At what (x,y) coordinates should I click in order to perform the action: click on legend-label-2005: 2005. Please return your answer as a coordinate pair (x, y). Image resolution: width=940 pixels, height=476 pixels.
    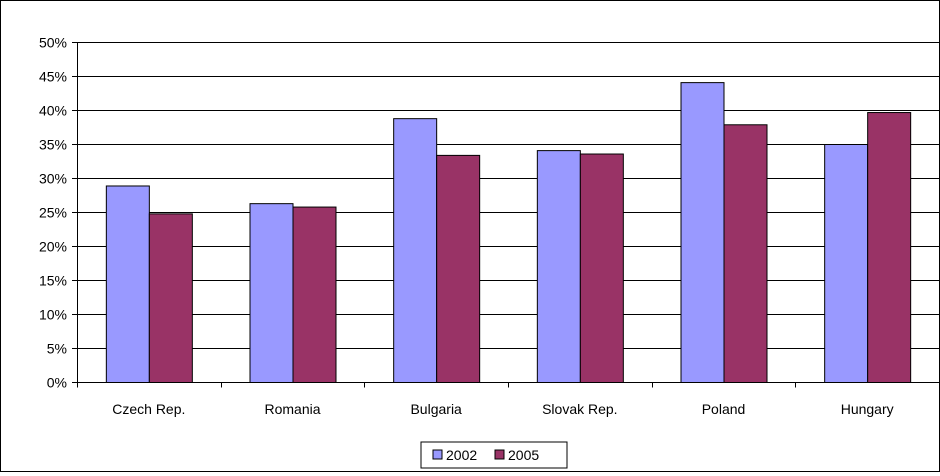
    Looking at the image, I should click on (523, 455).